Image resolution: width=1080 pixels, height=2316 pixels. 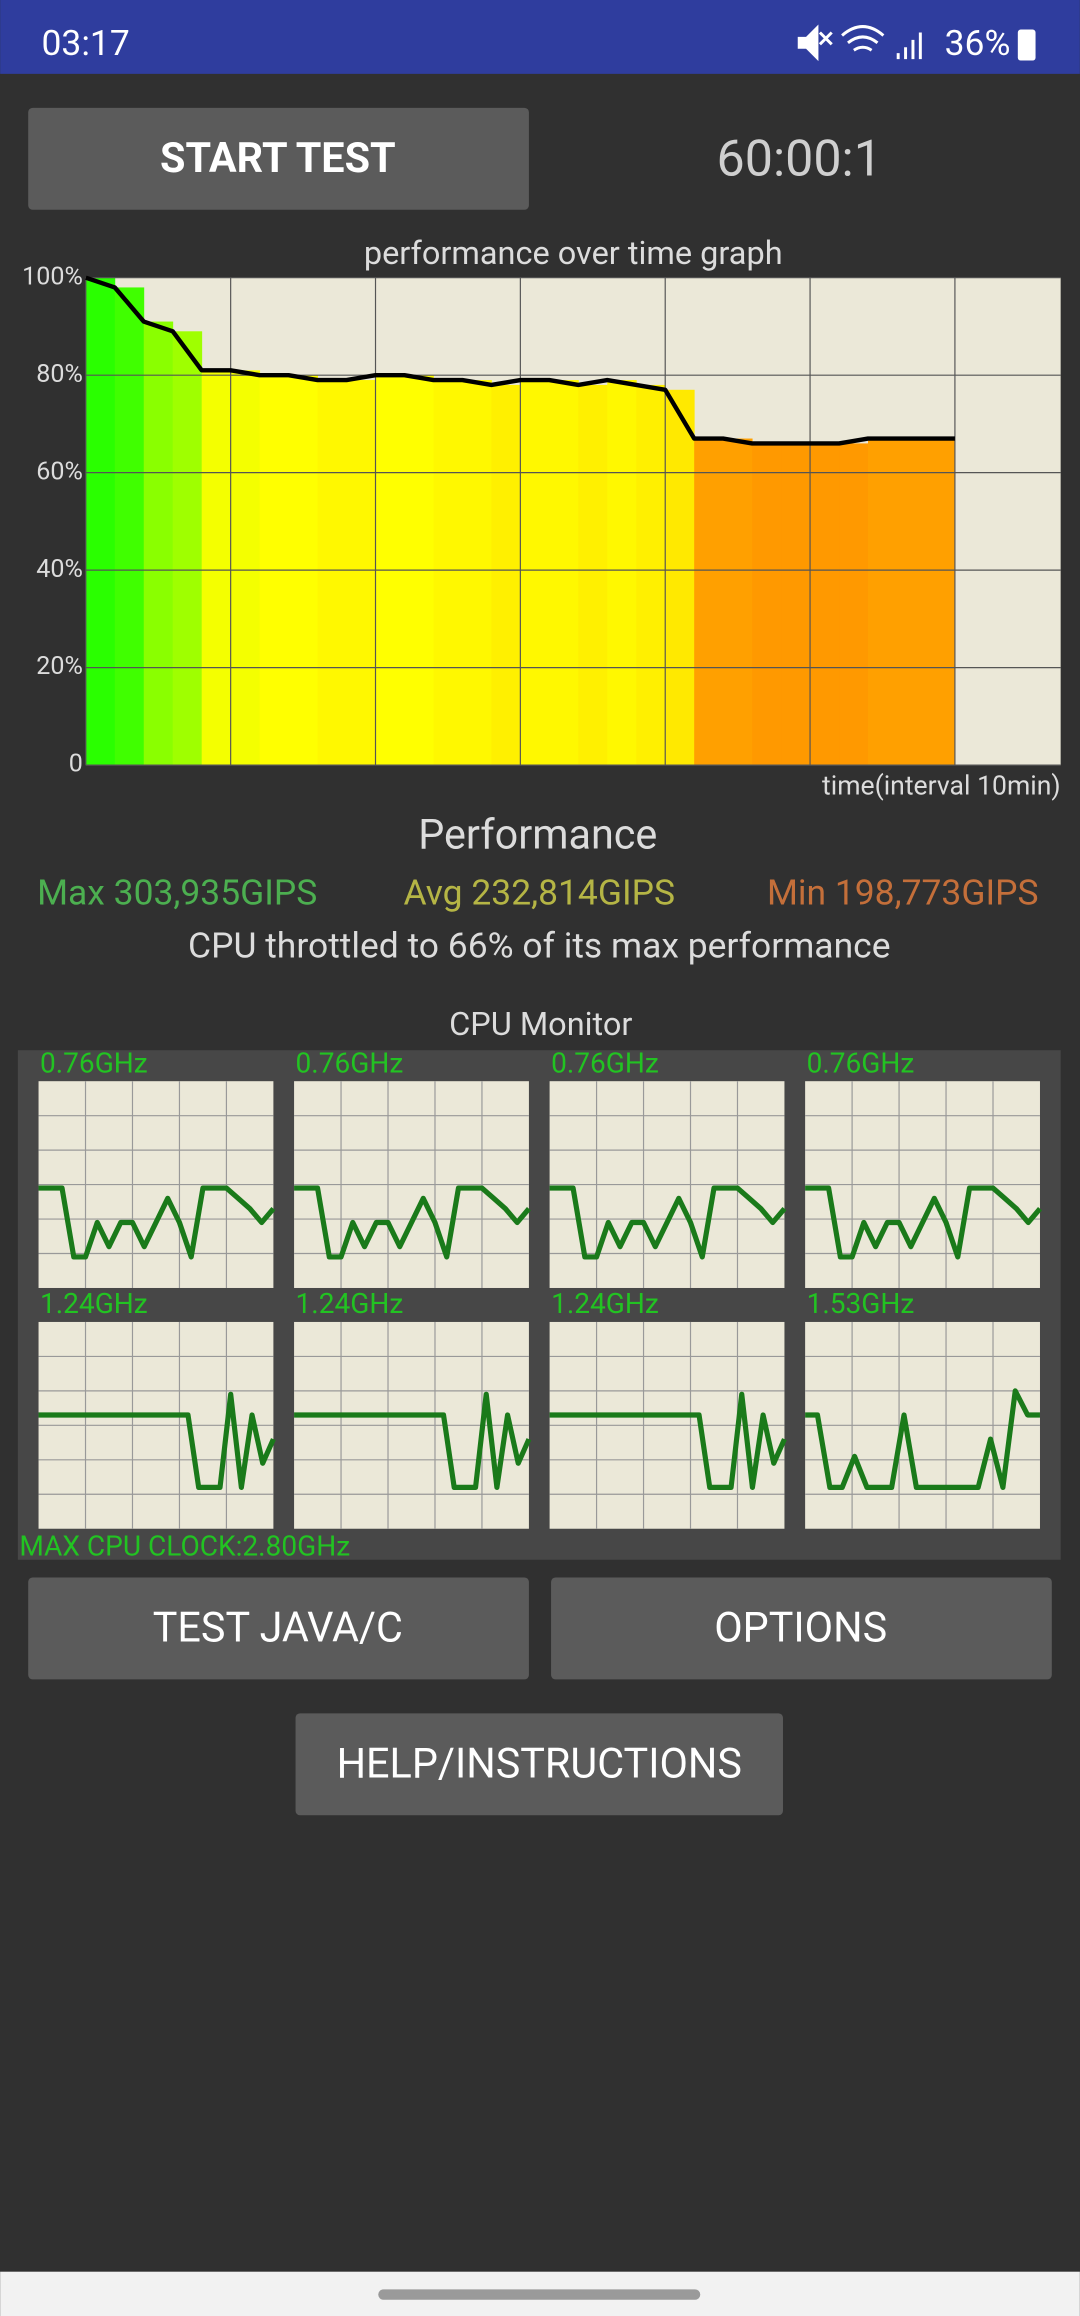 I want to click on y-tick-label: 20%, so click(x=59, y=666).